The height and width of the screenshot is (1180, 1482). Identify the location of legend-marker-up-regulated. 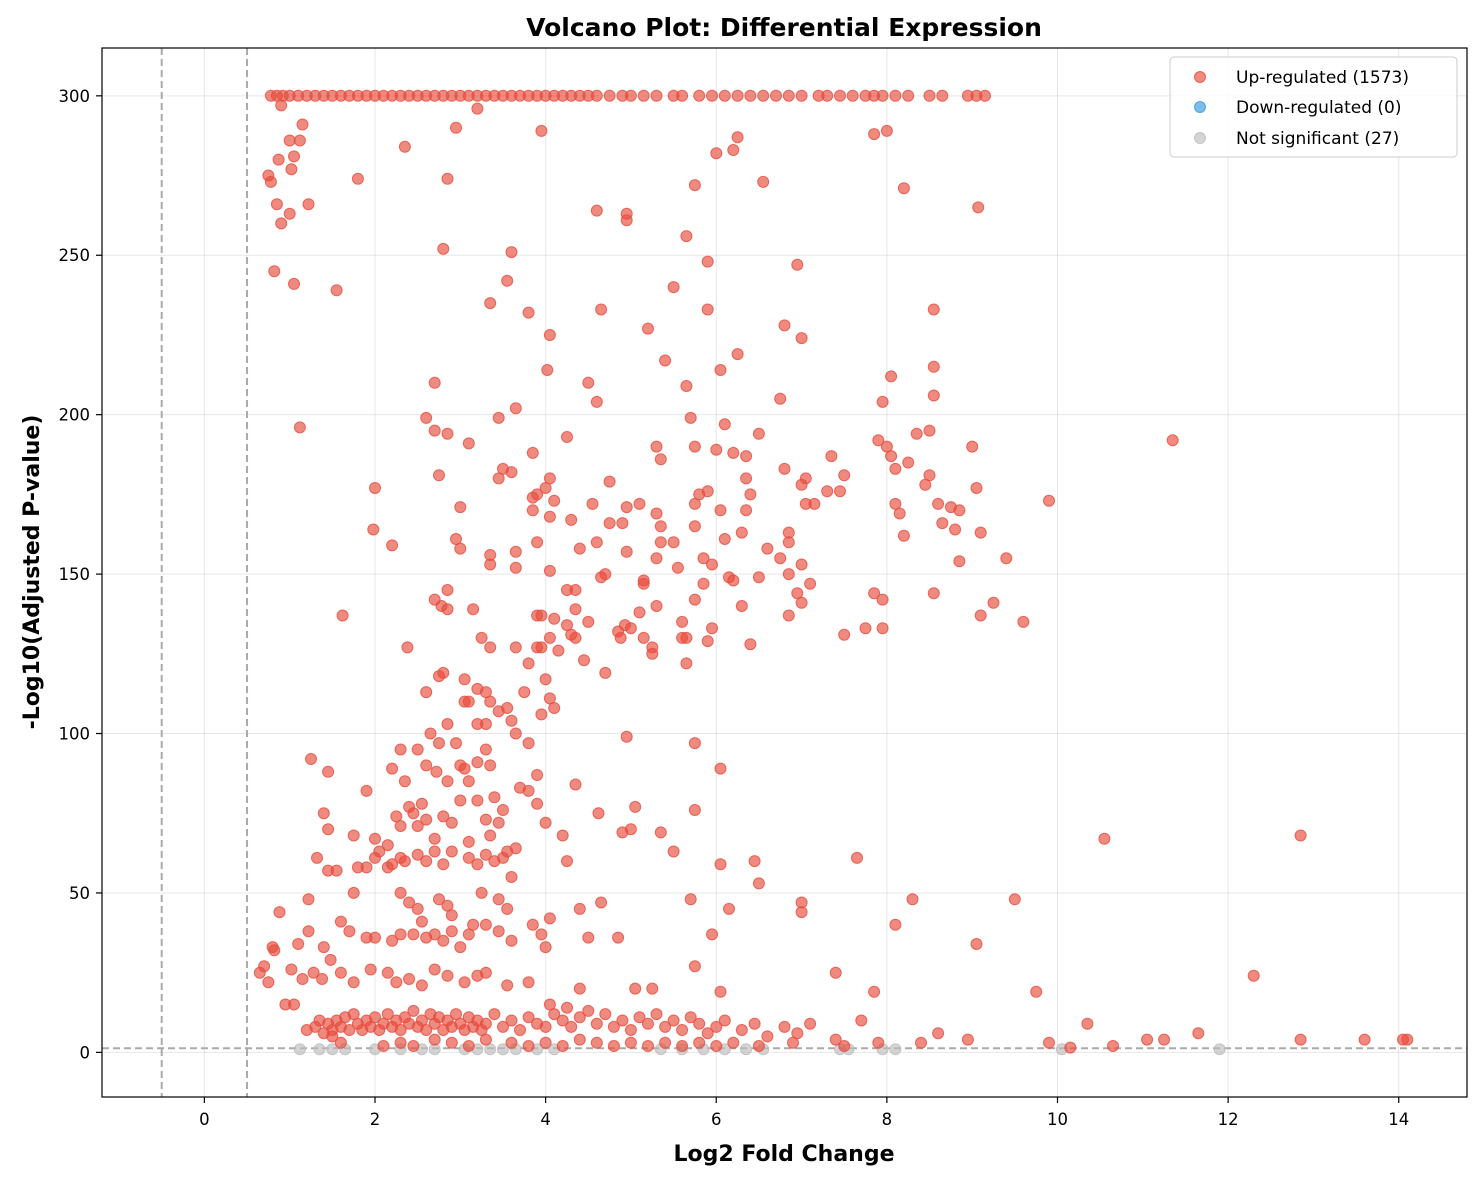
(1200, 77).